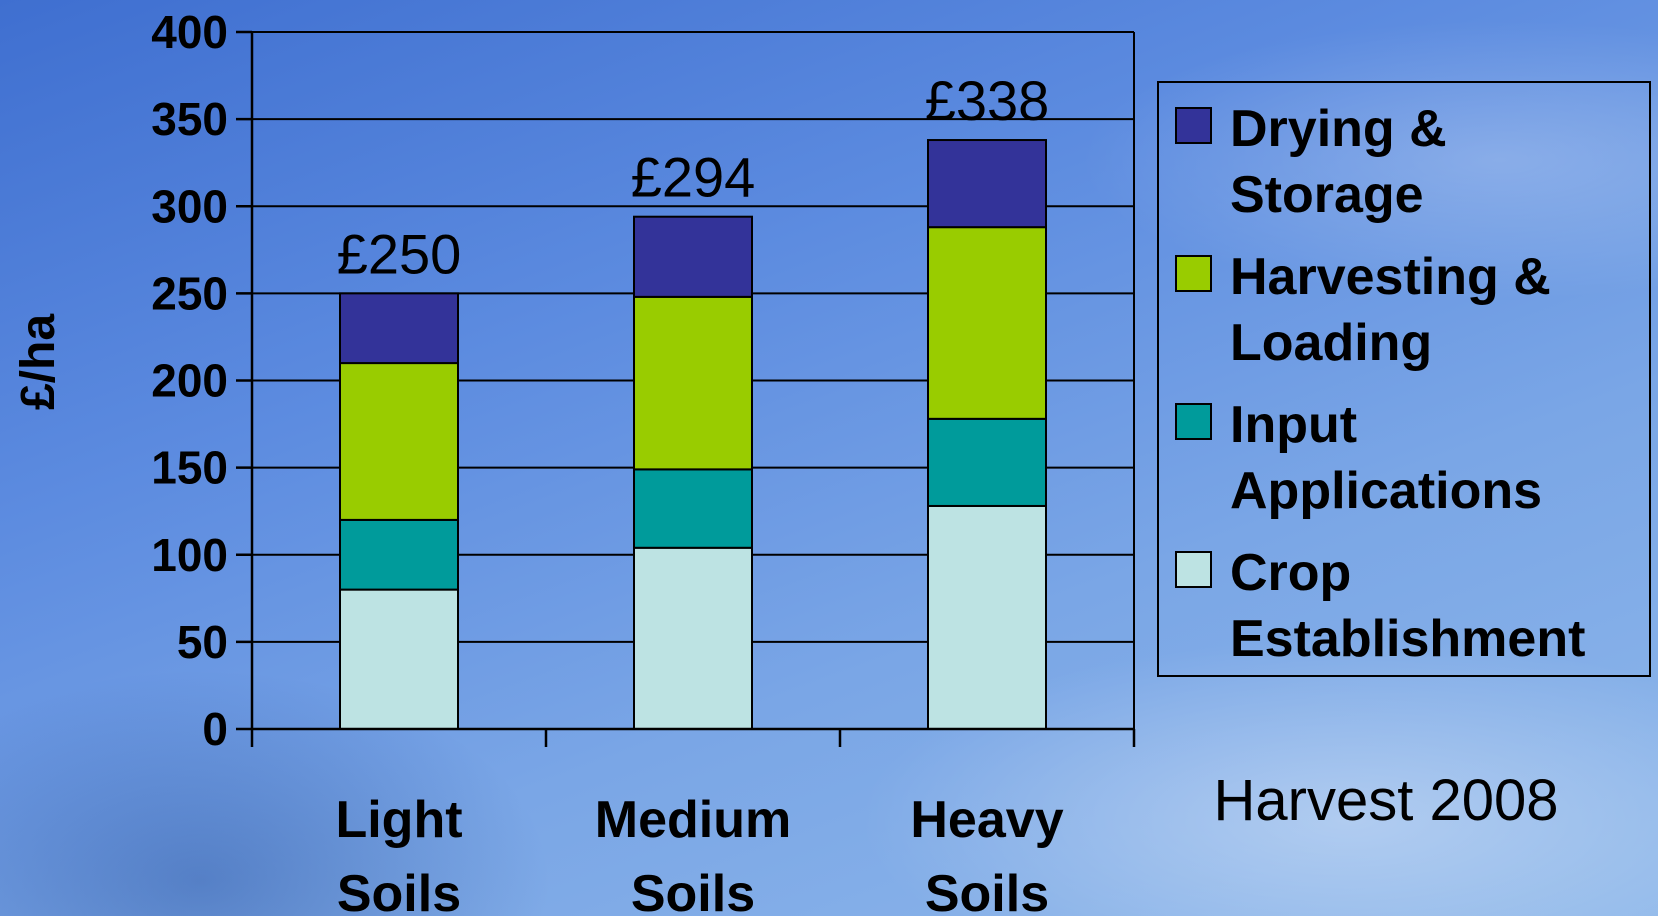 The height and width of the screenshot is (916, 1658). I want to click on y-tick-labels: 0 50 100 150 200 250 300 350 400, so click(189, 380).